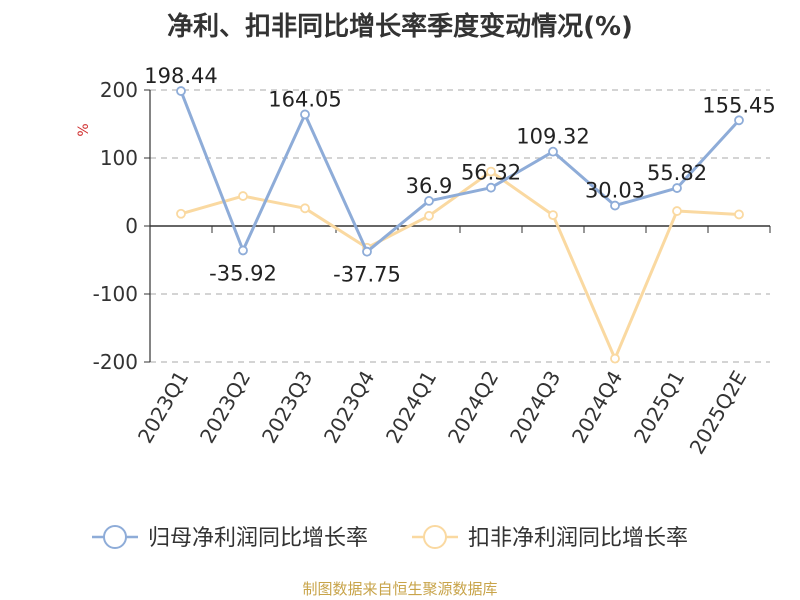 The width and height of the screenshot is (800, 600). I want to click on y-tick-label: 100, so click(119, 158).